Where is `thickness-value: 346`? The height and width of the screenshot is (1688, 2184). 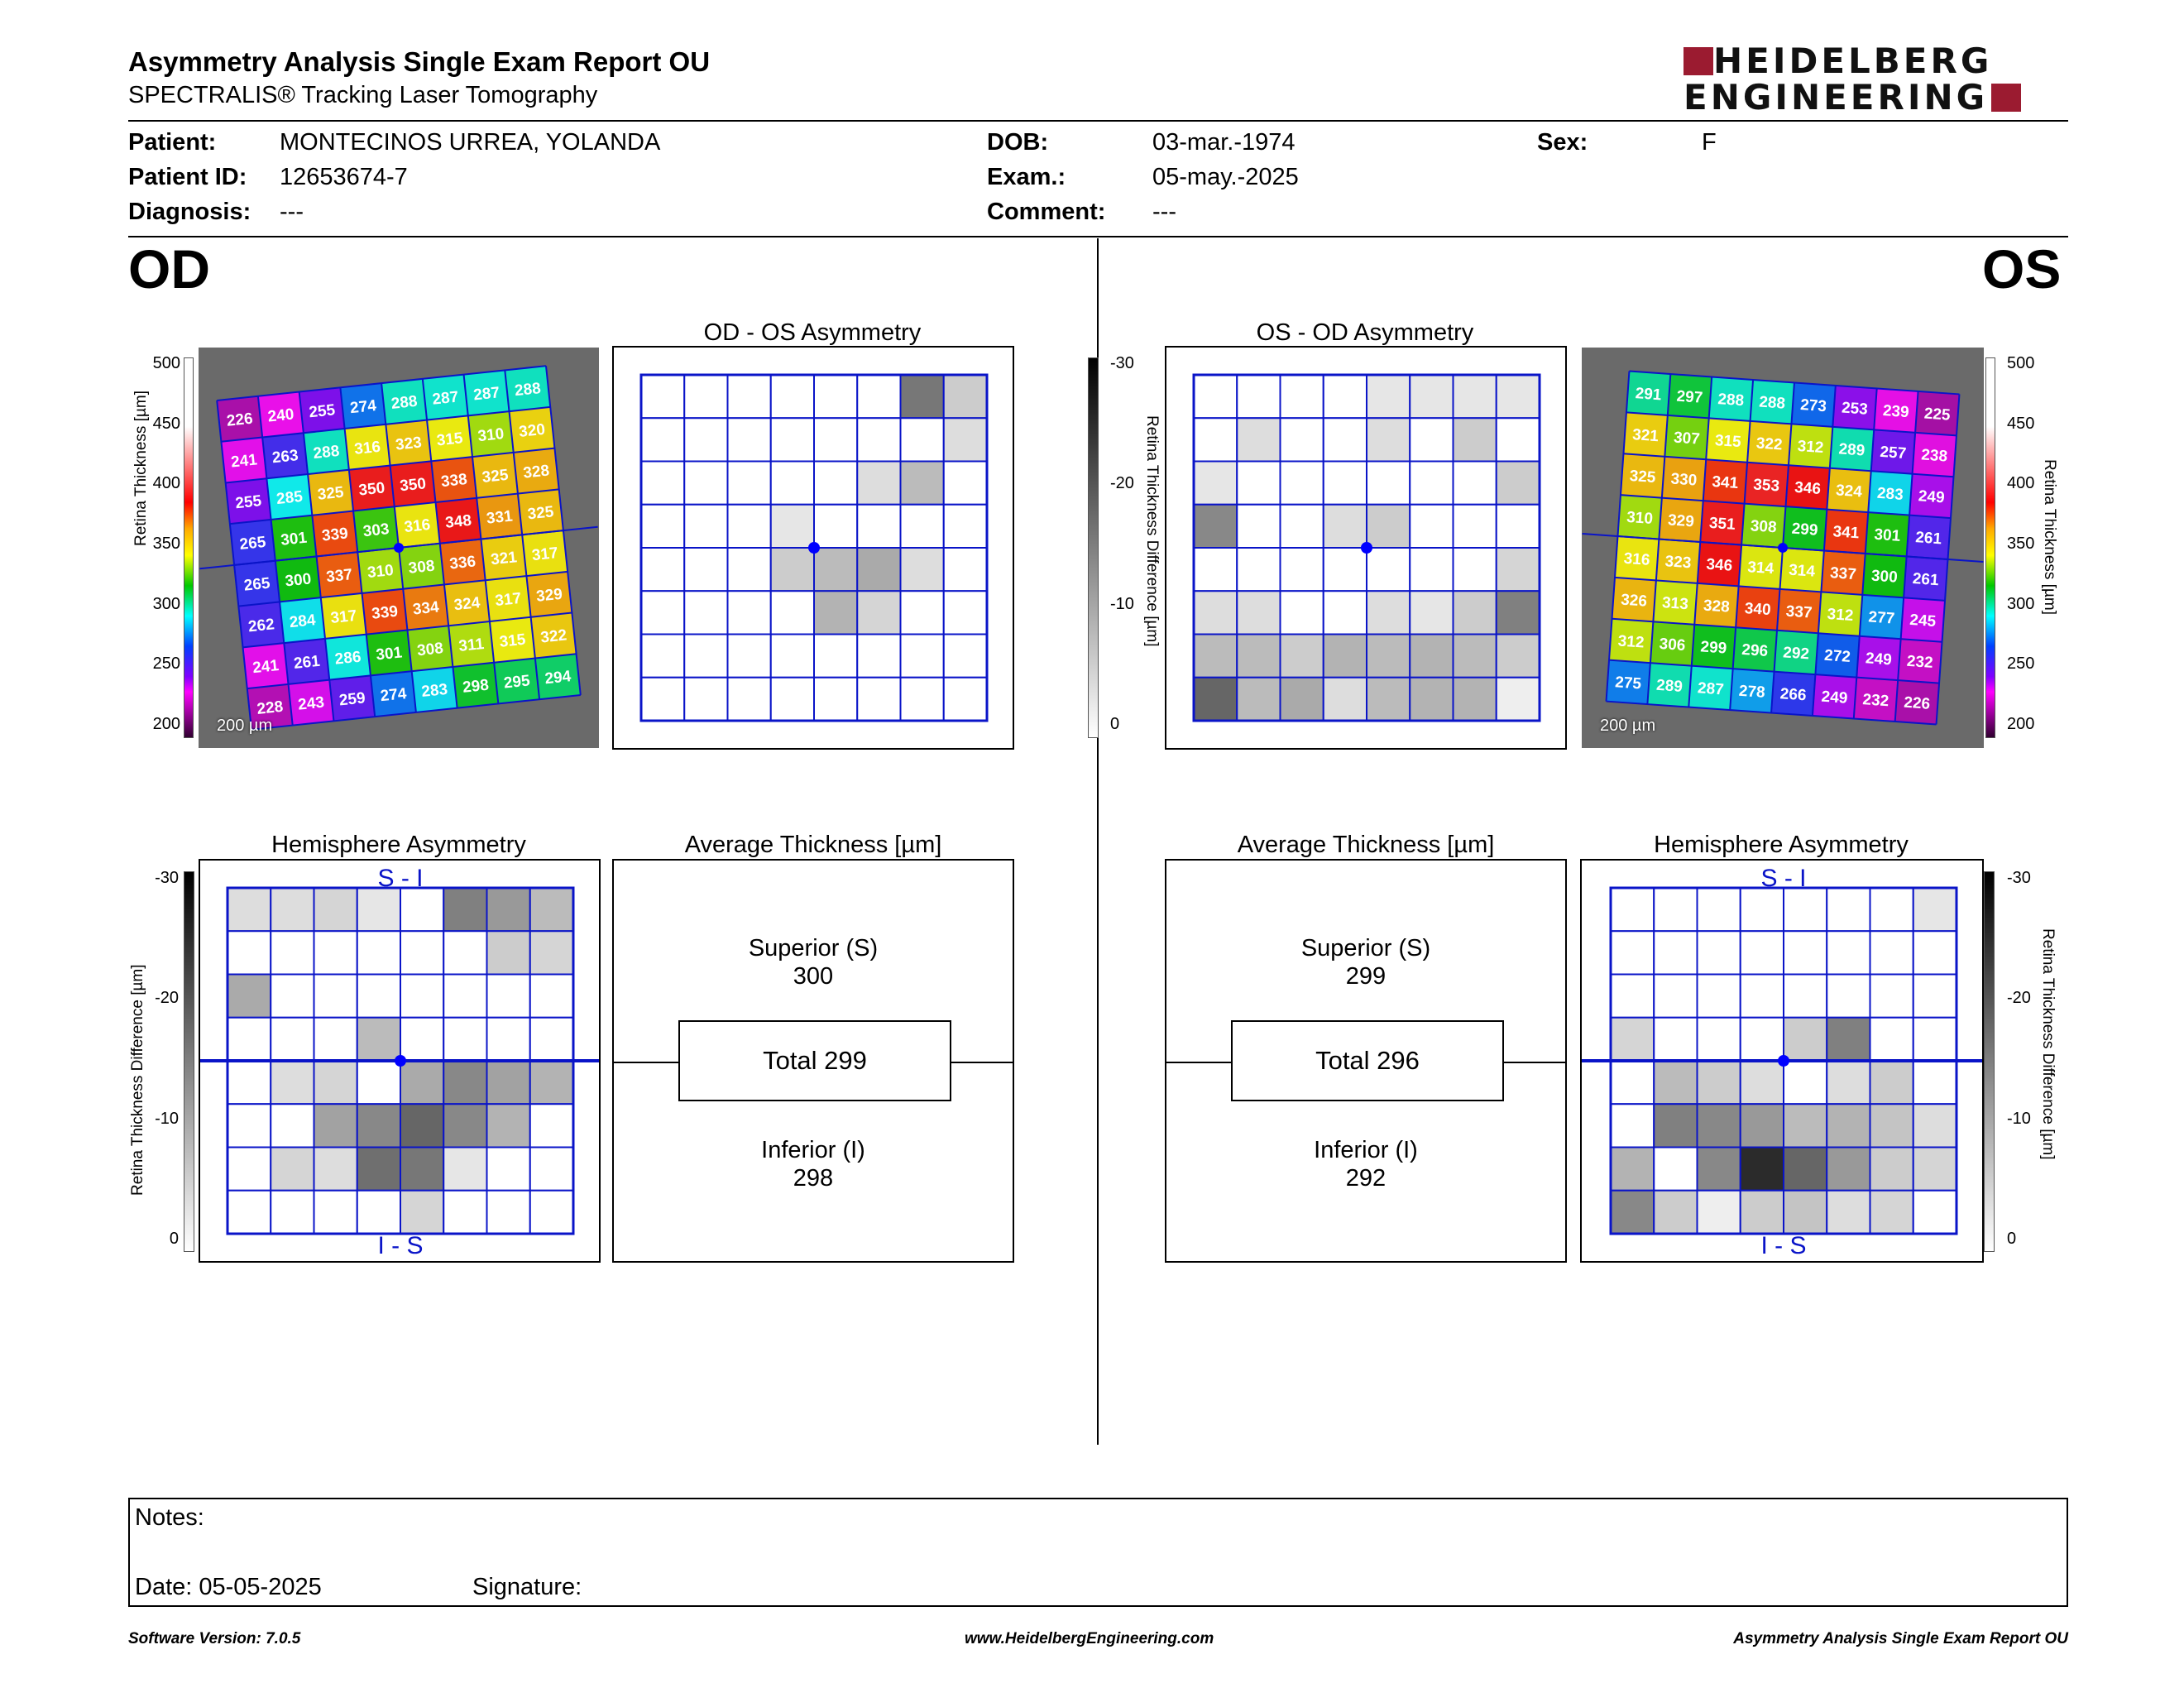 thickness-value: 346 is located at coordinates (1719, 565).